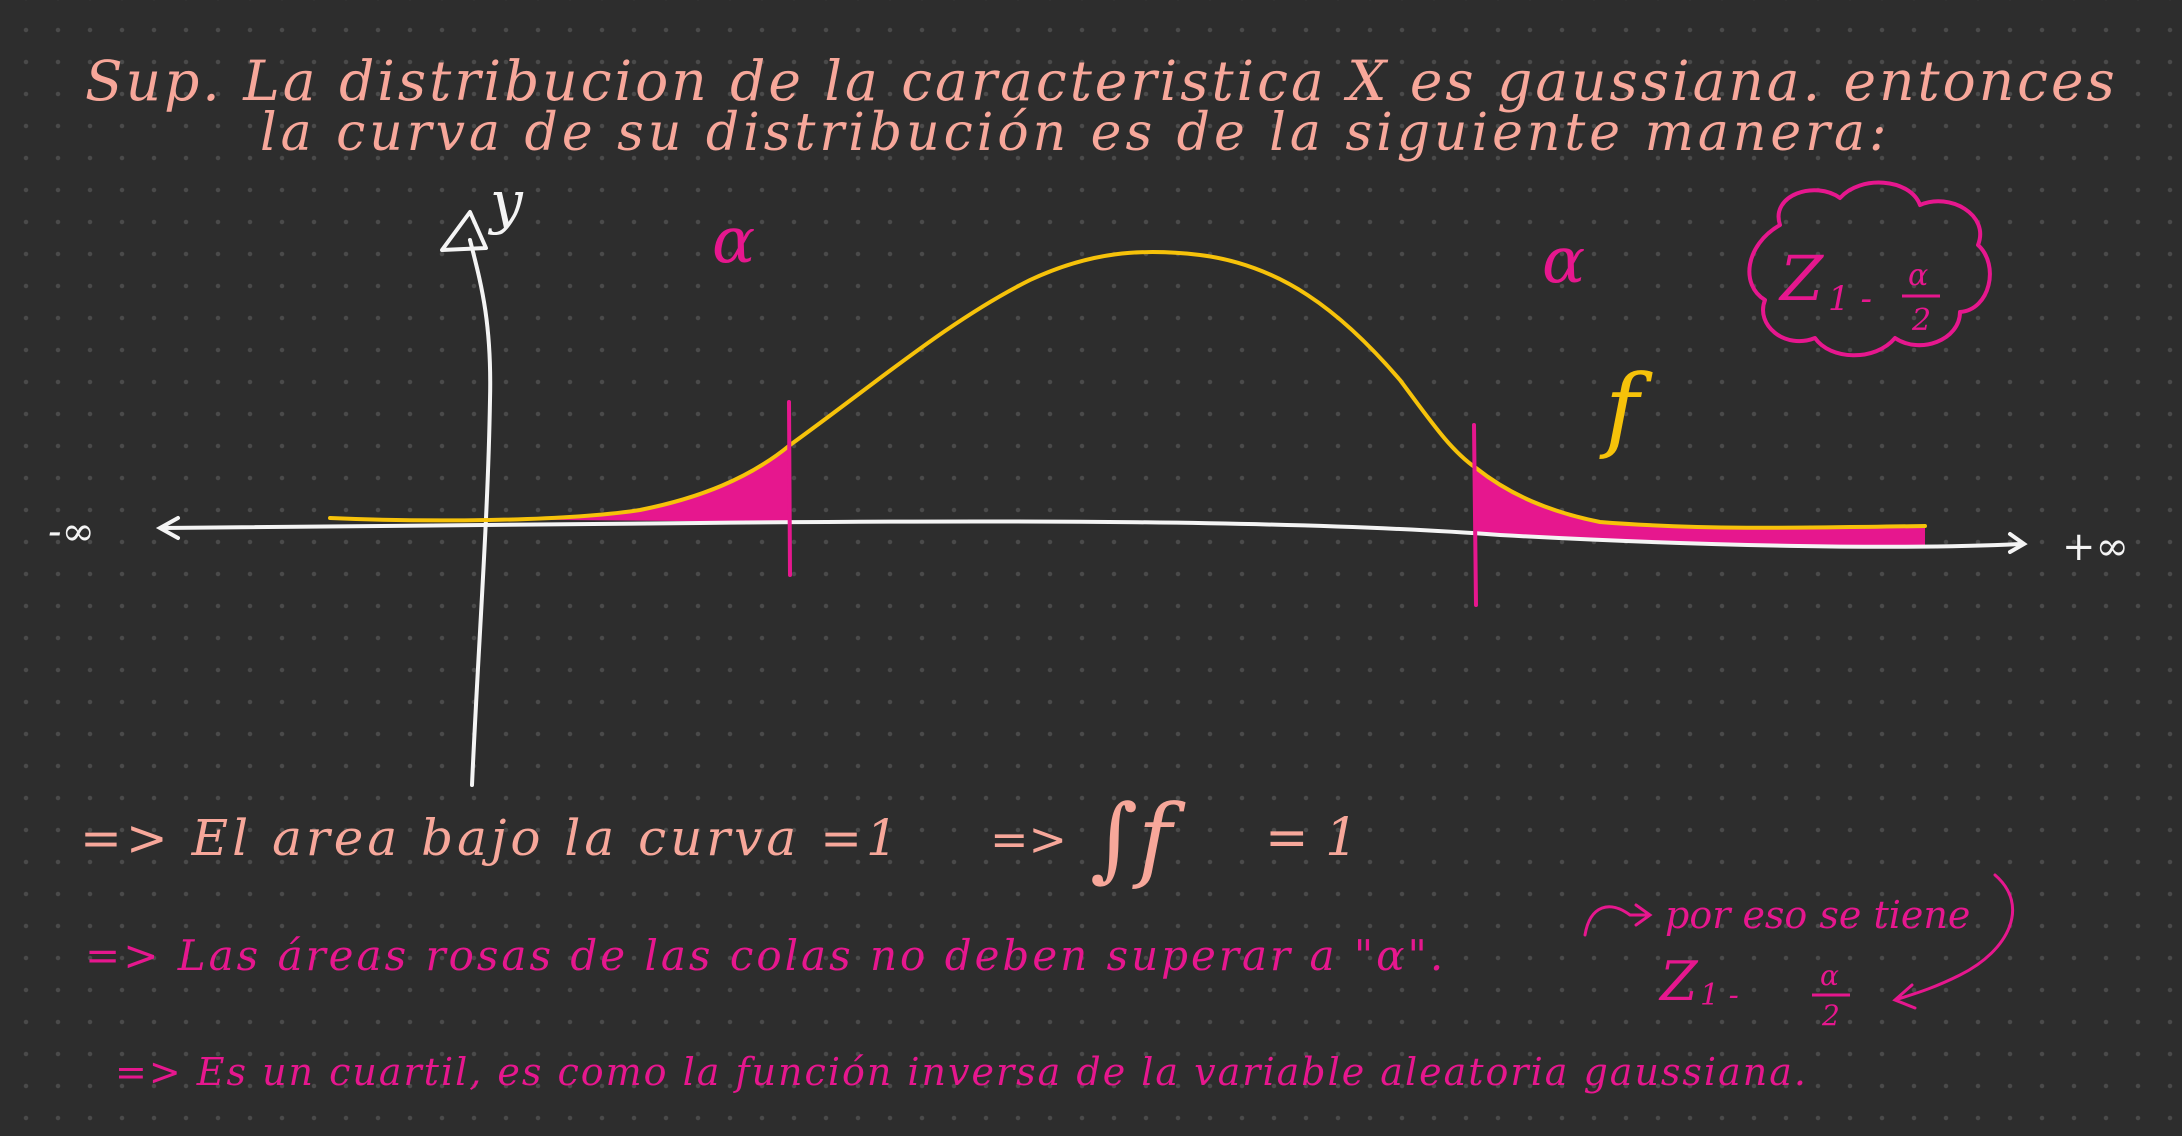 Image resolution: width=2182 pixels, height=1136 pixels. I want to click on curve-f-label: f, so click(1626, 408).